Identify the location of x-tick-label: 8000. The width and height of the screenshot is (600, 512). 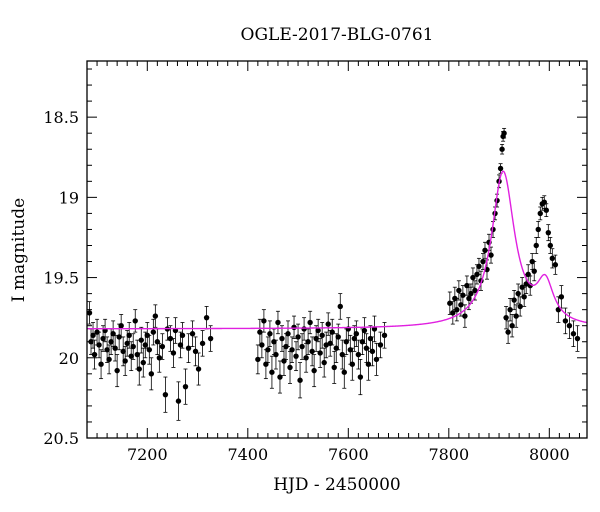
(549, 454).